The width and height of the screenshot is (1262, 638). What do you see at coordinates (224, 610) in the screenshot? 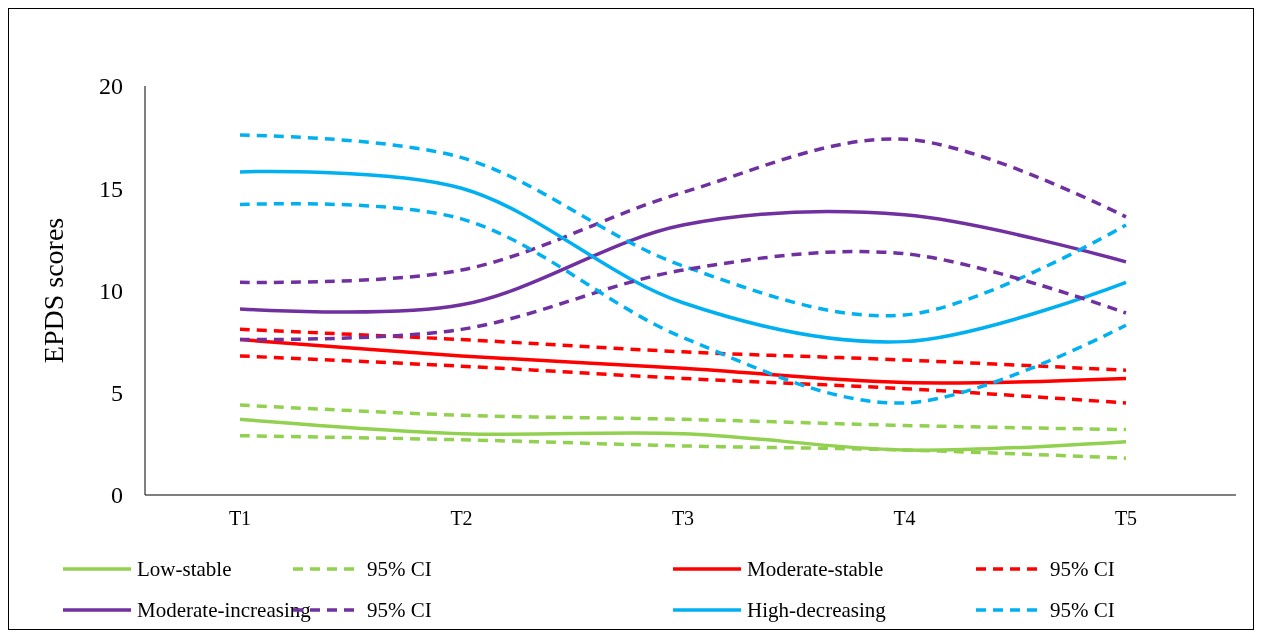
I see `legend-label: Moderate-increasing` at bounding box center [224, 610].